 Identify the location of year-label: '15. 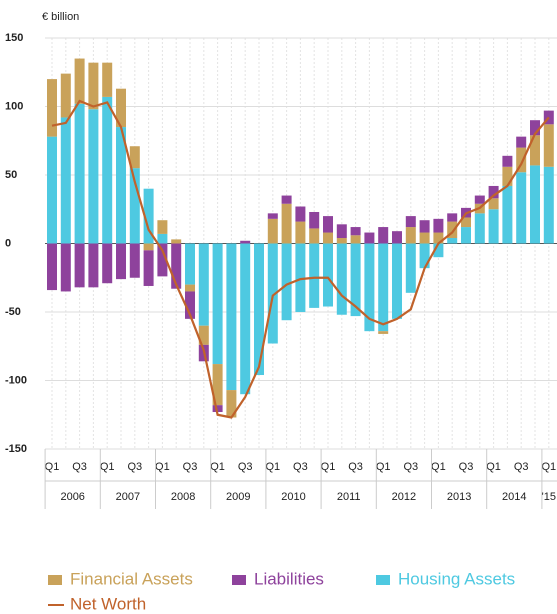
(549, 497).